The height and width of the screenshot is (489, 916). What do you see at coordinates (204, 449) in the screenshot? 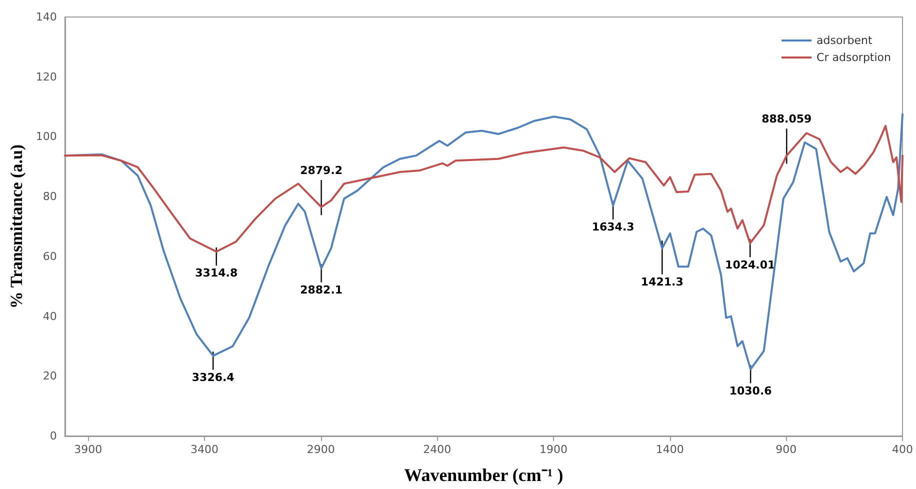
I see `x-tick-label: 3400` at bounding box center [204, 449].